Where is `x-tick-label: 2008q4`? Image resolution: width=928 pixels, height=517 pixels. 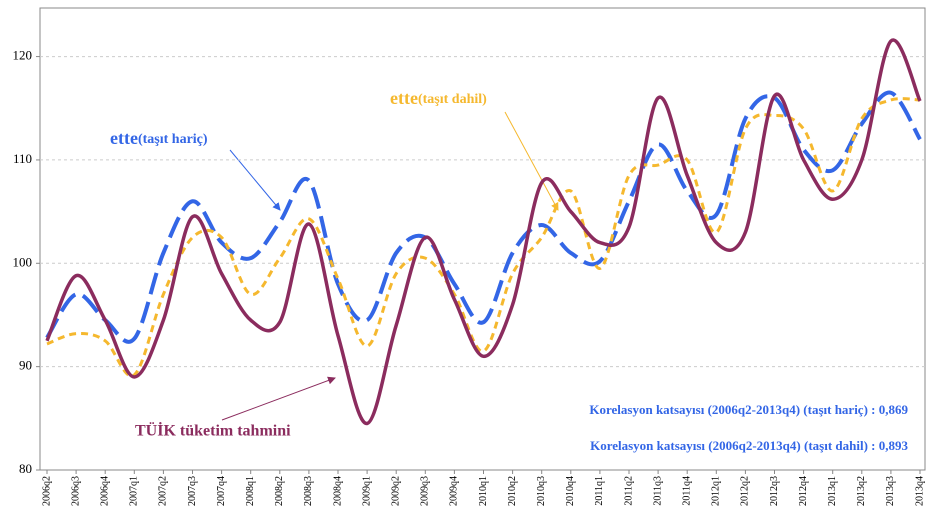 x-tick-label: 2008q4 is located at coordinates (337, 491).